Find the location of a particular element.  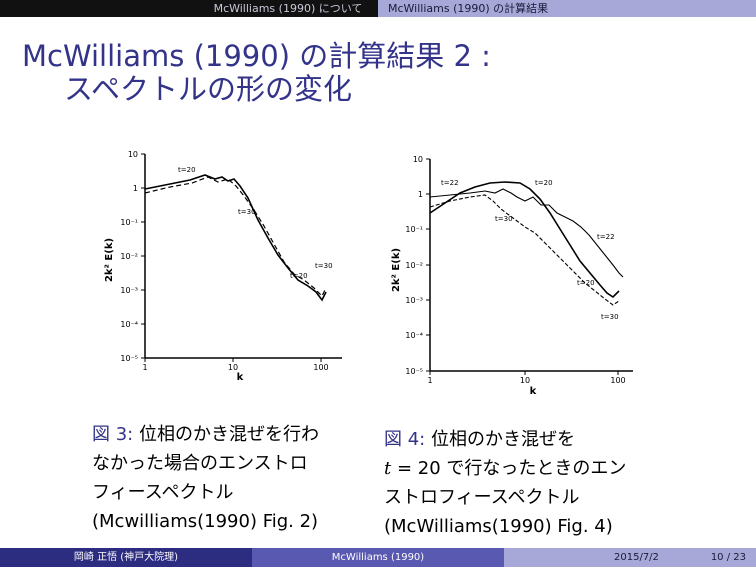

footer-title: McWilliams (1990) is located at coordinates (378, 557).